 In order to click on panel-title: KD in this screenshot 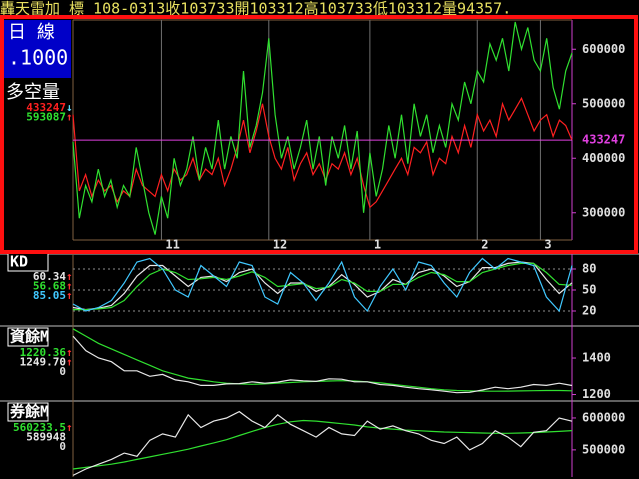, I will do `click(19, 262)`.